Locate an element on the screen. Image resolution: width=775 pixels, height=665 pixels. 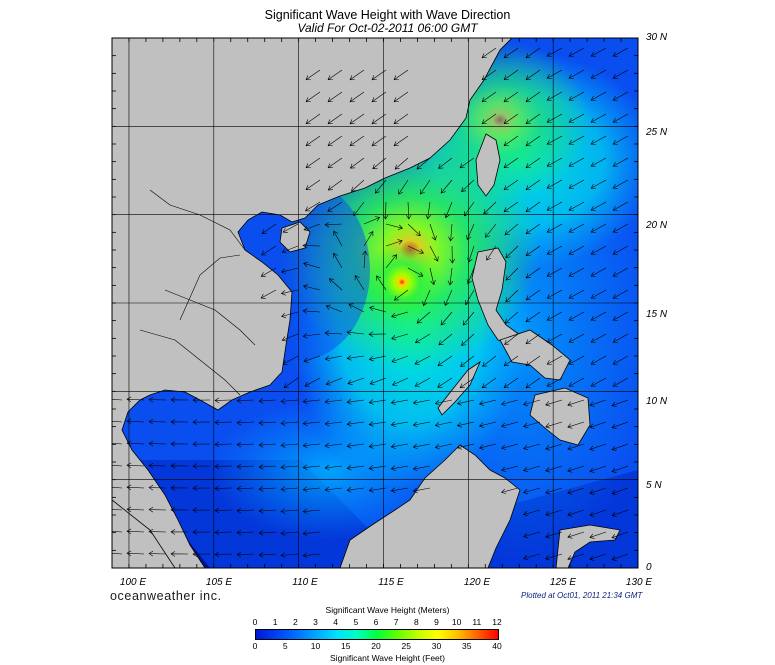
land-visayas is located at coordinates (535, 355).